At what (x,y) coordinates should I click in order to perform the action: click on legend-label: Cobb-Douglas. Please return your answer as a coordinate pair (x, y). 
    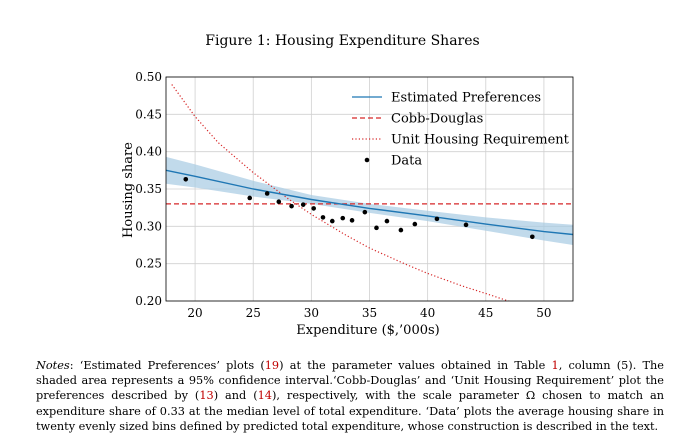
    Looking at the image, I should click on (437, 119).